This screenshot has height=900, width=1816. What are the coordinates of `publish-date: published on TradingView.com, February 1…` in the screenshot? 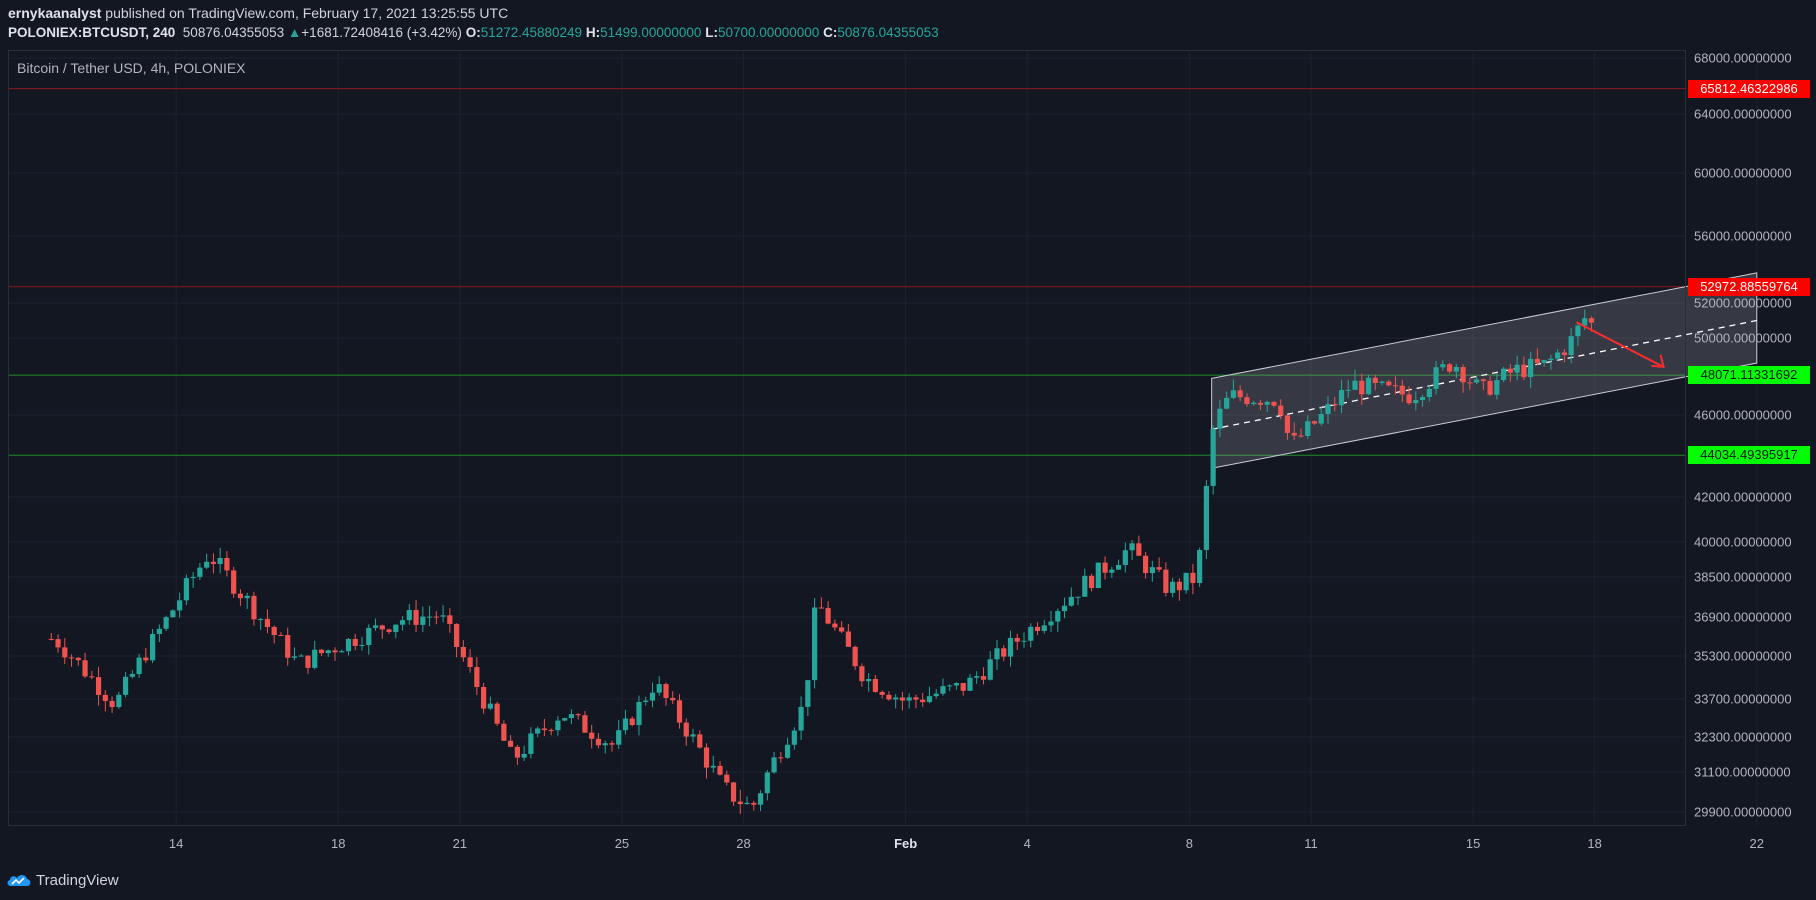 It's located at (307, 13).